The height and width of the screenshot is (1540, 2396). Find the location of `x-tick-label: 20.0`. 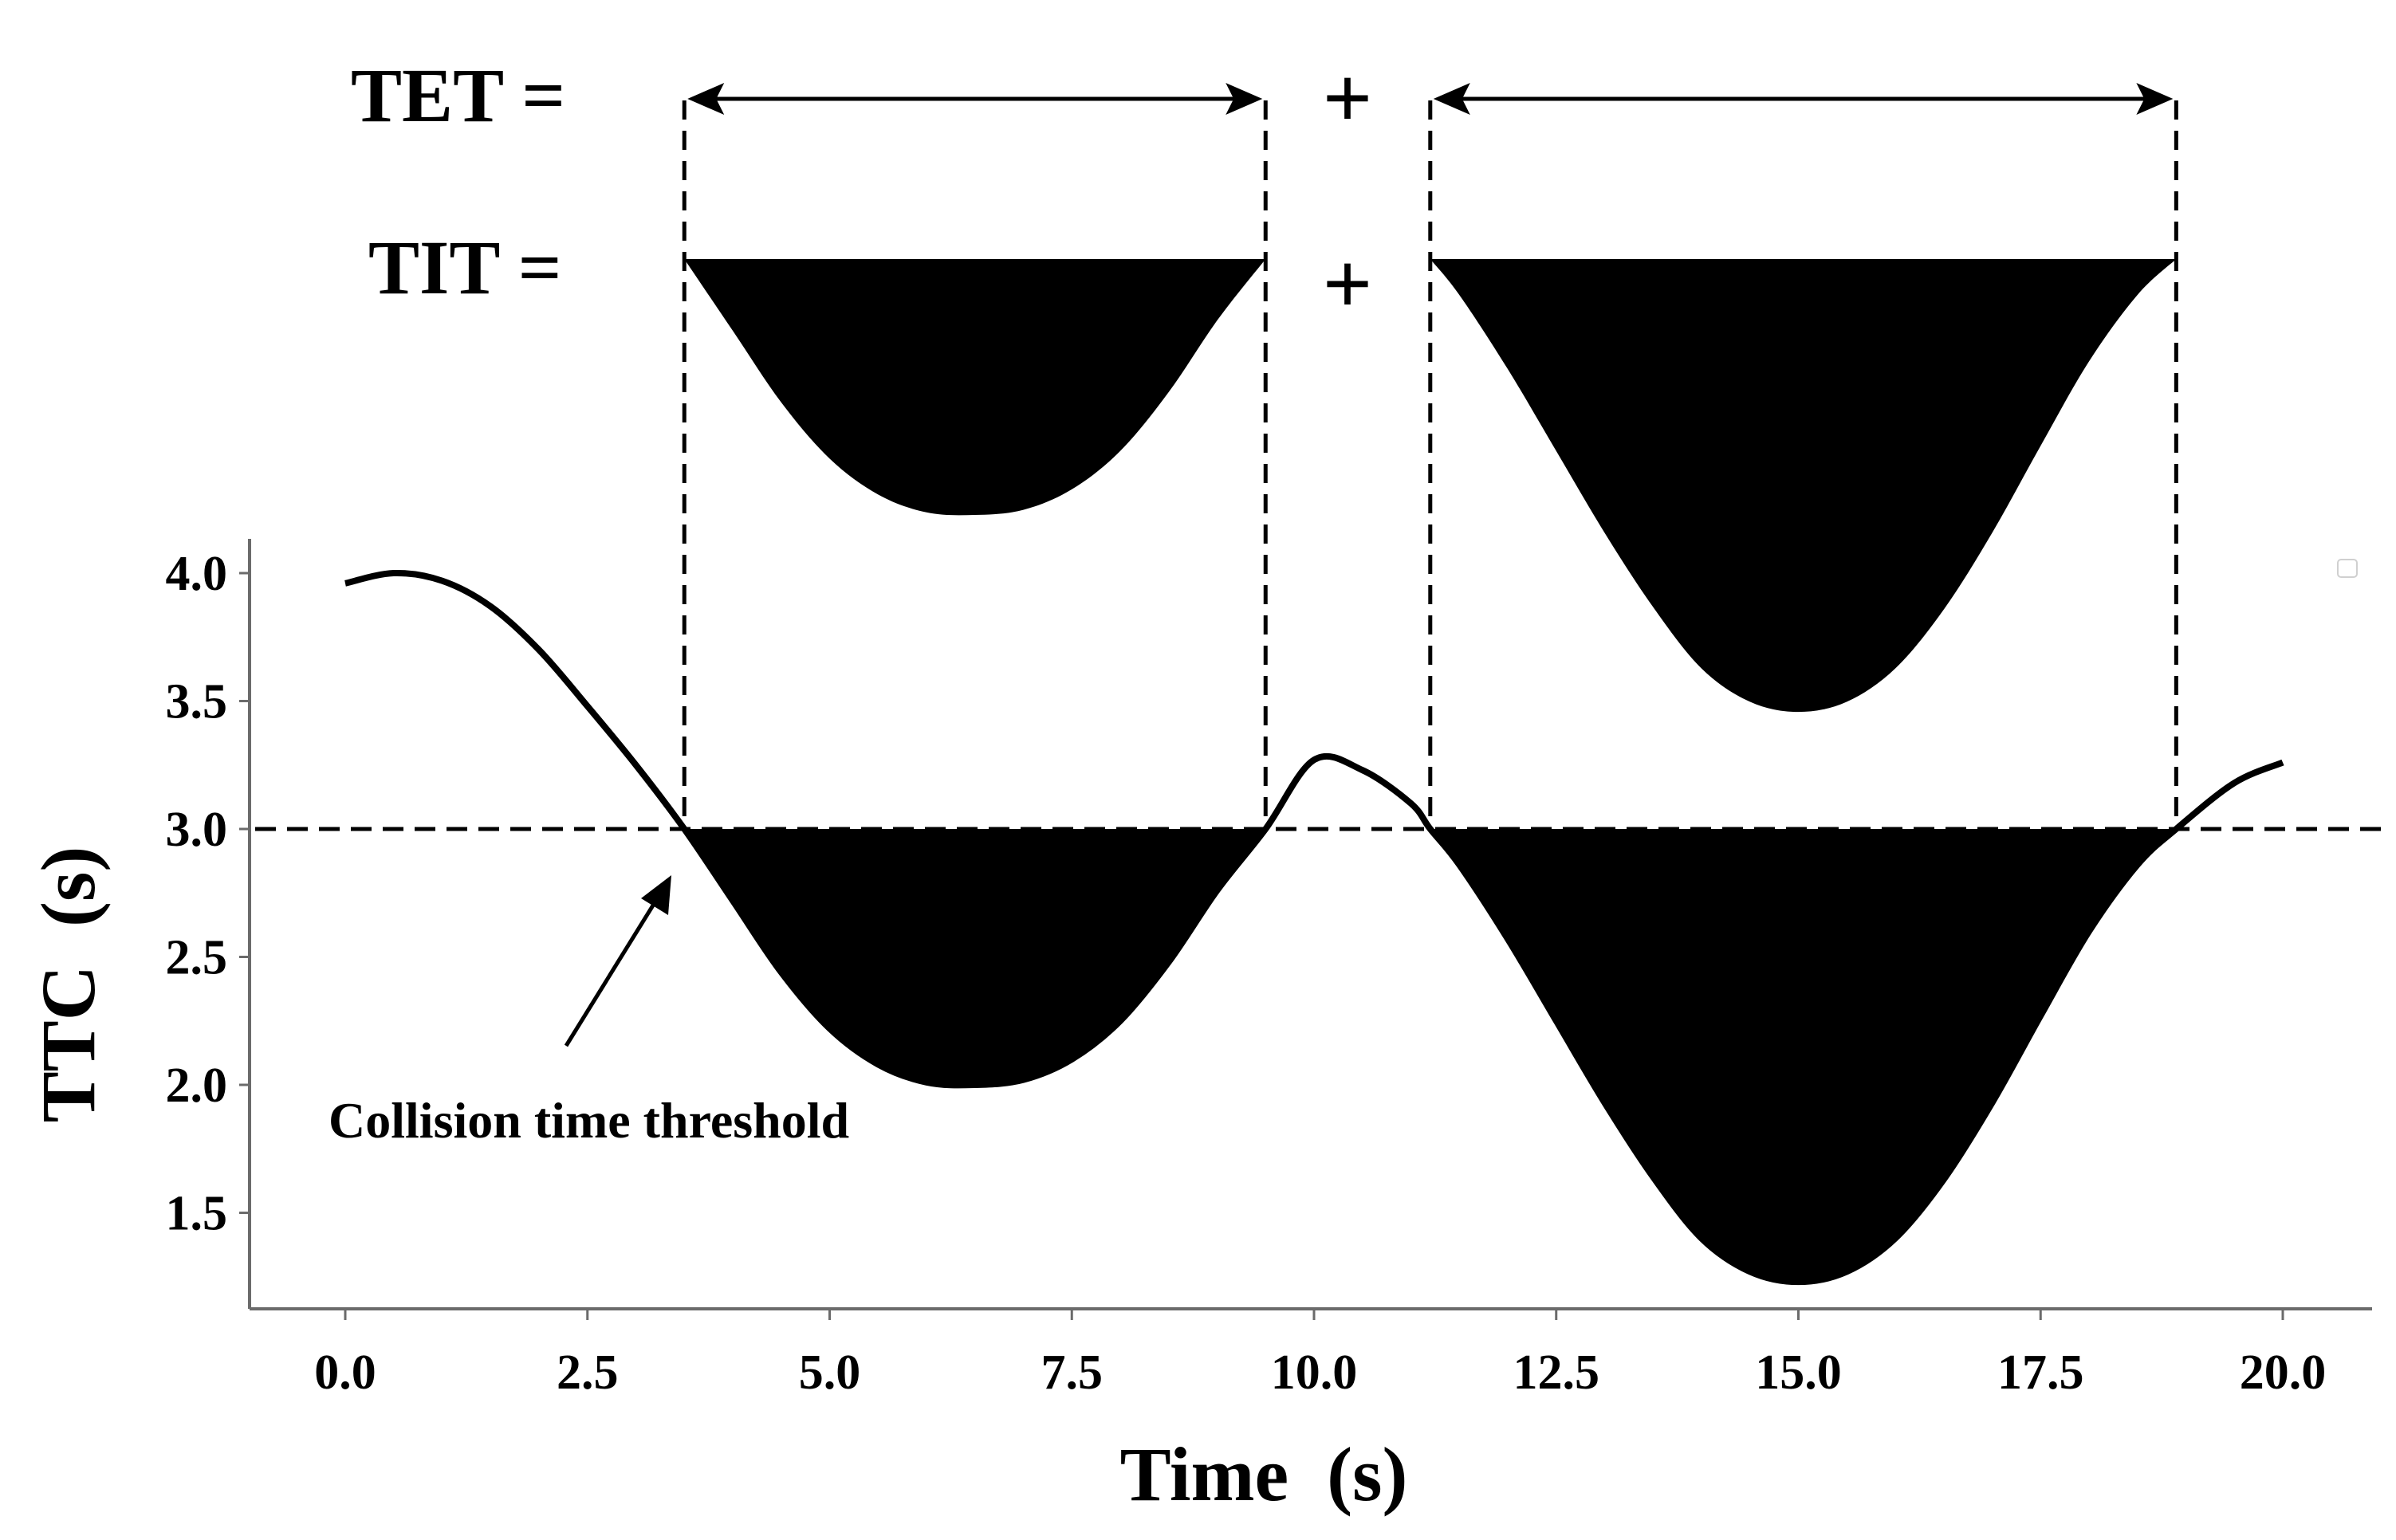

x-tick-label: 20.0 is located at coordinates (2283, 1373).